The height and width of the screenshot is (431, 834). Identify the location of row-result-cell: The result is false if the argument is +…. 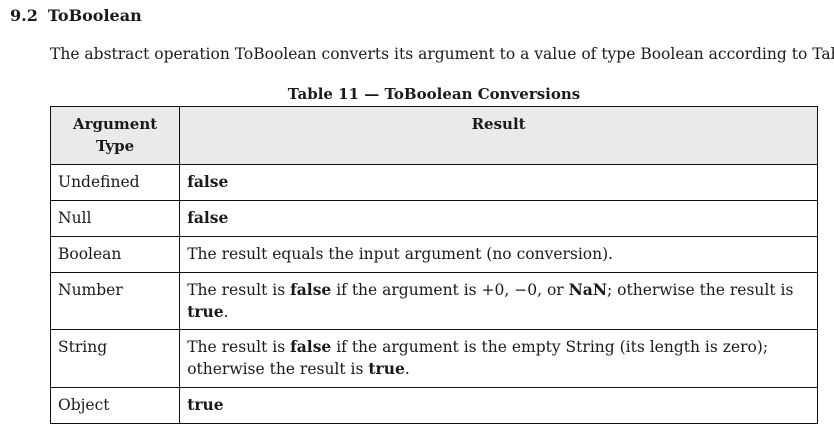
(498, 301).